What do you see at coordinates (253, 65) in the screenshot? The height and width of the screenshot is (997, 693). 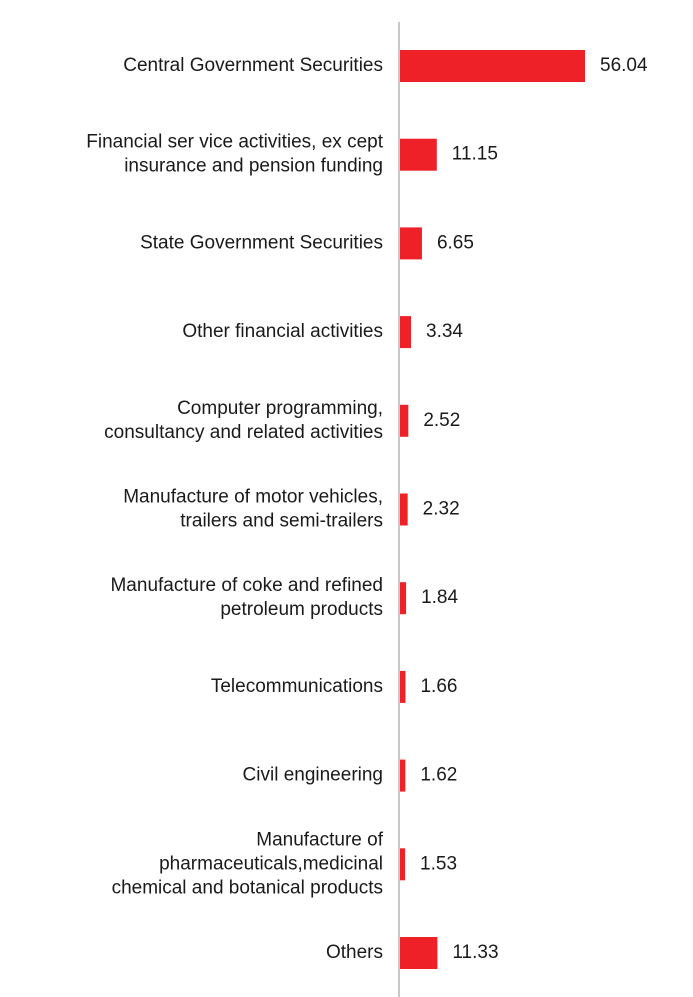 I see `category-label-0-line-0: Central Government Securities` at bounding box center [253, 65].